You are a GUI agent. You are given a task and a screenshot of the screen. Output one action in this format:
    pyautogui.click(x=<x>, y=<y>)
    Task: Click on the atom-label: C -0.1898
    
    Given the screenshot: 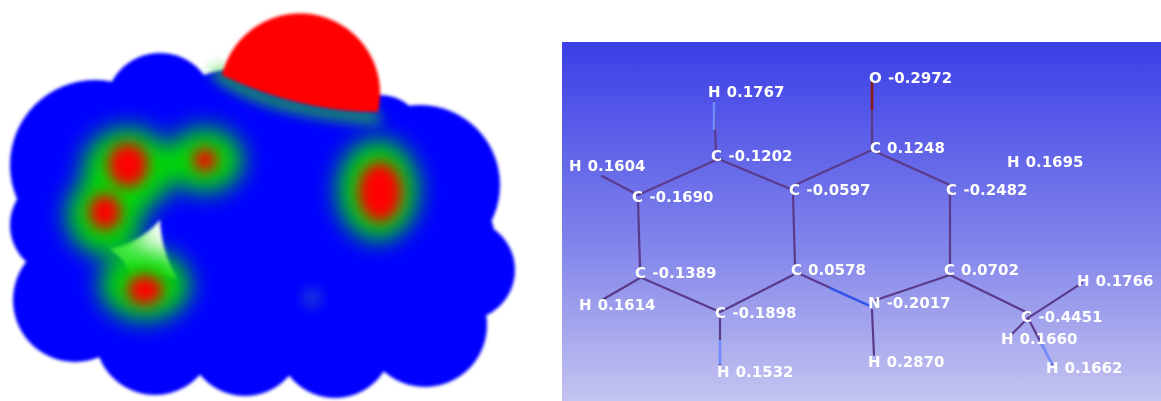 What is the action you would take?
    pyautogui.click(x=755, y=313)
    